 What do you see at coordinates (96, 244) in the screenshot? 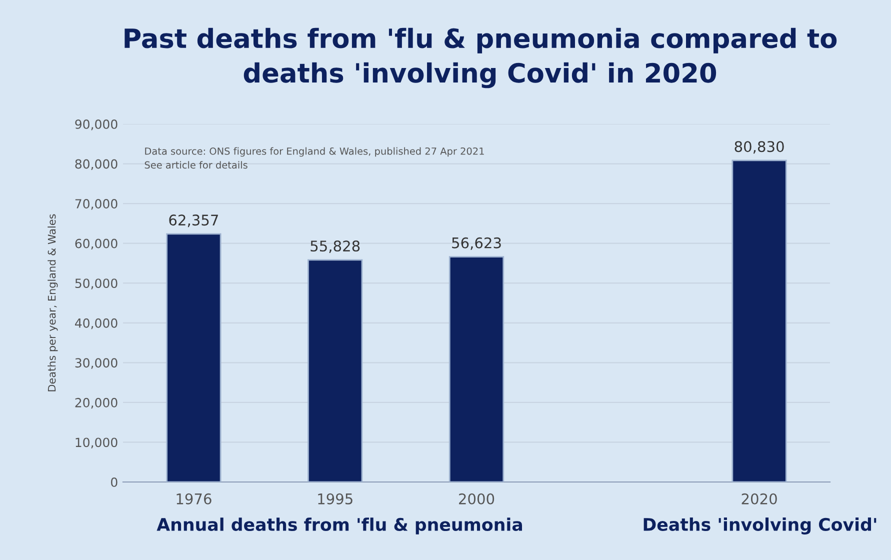
I see `y-tick-label: 60,000` at bounding box center [96, 244].